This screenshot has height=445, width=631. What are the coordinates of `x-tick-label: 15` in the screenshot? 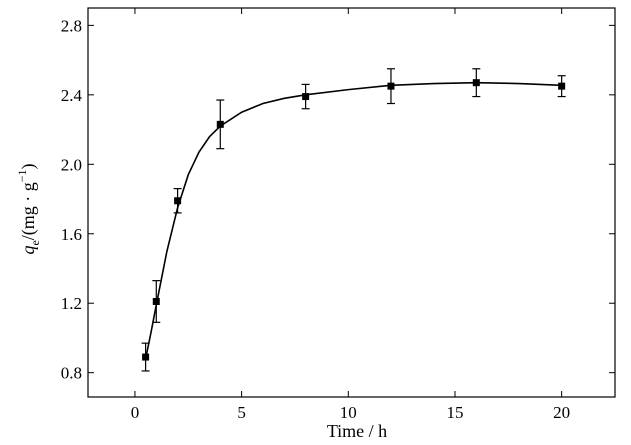 It's located at (454, 412).